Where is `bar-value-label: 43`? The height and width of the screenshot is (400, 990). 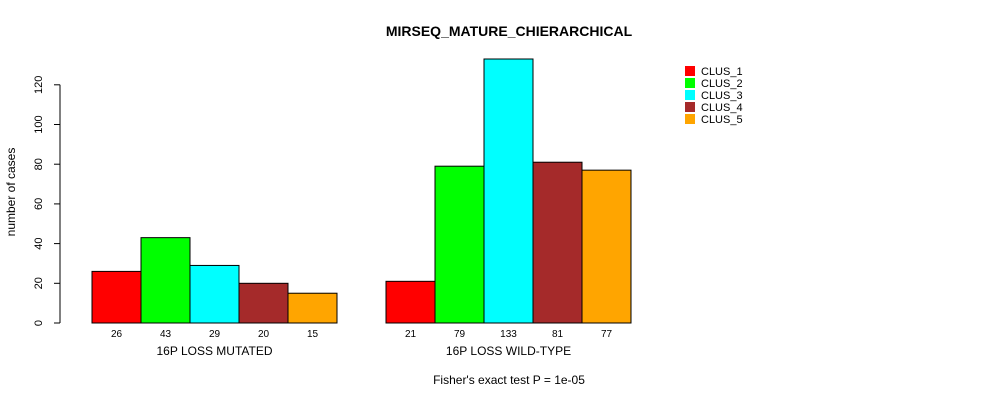 bar-value-label: 43 is located at coordinates (166, 334).